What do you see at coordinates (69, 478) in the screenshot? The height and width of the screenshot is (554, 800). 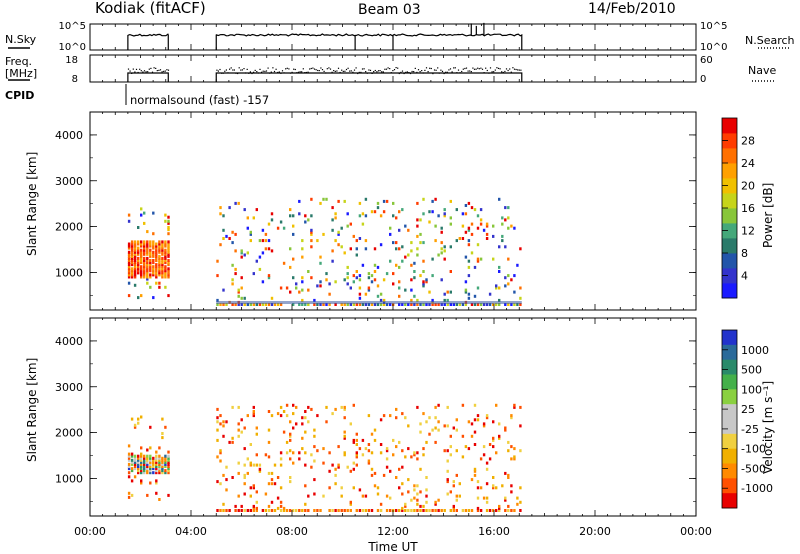 I see `y-tick-label: 1000` at bounding box center [69, 478].